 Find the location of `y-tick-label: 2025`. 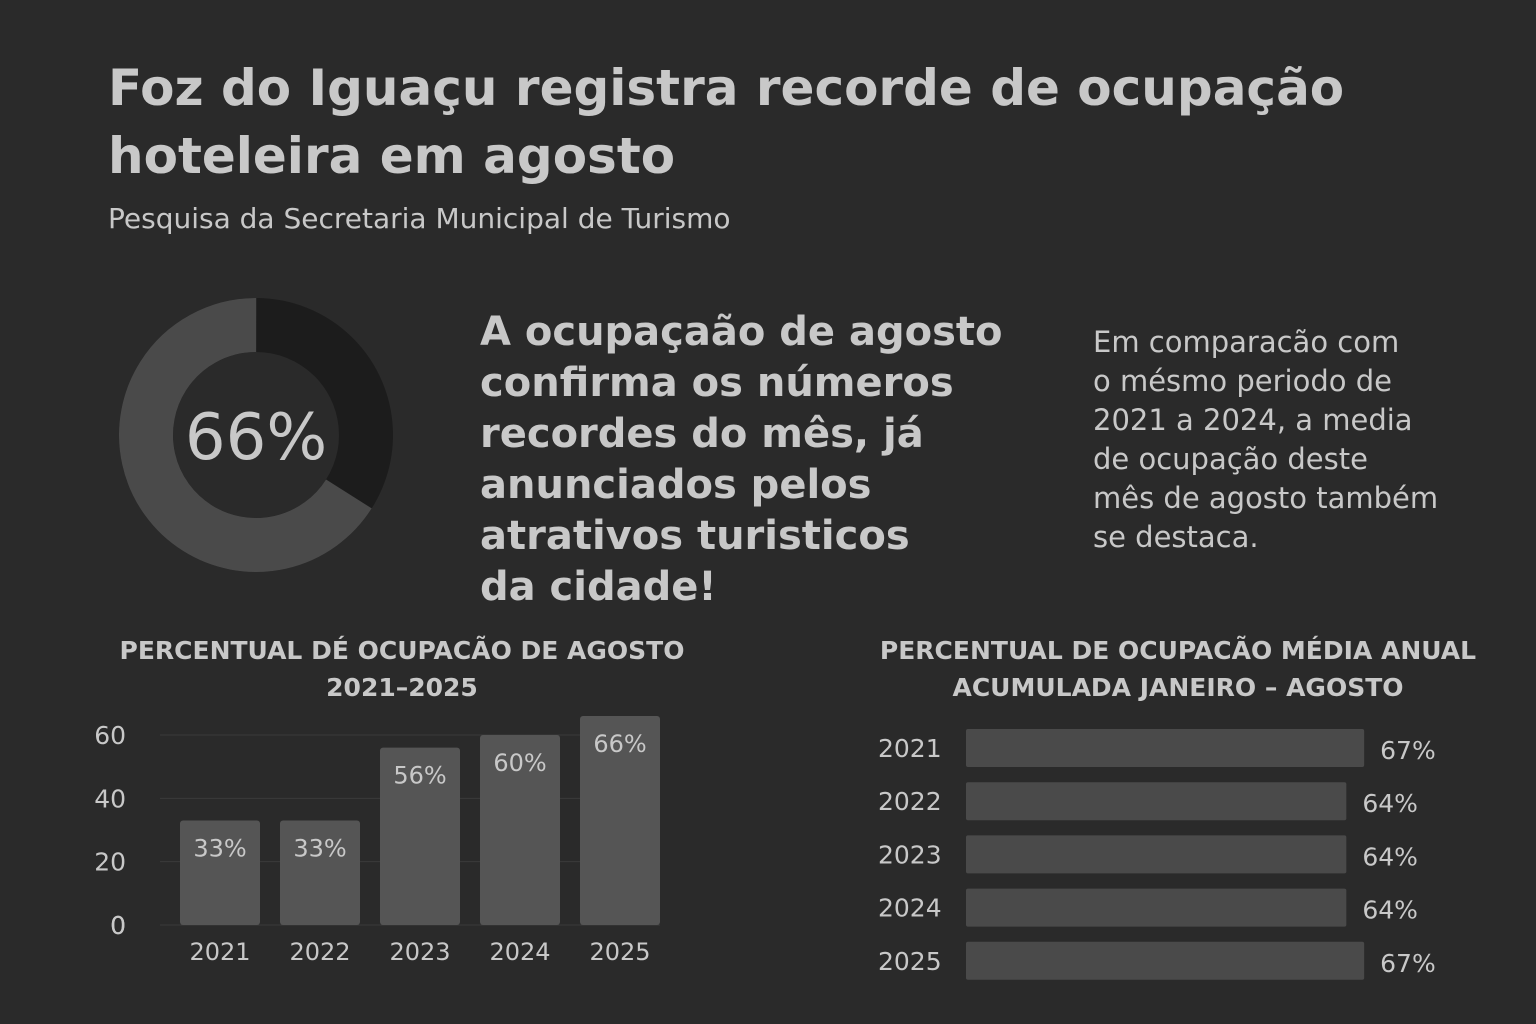

y-tick-label: 2025 is located at coordinates (910, 961).